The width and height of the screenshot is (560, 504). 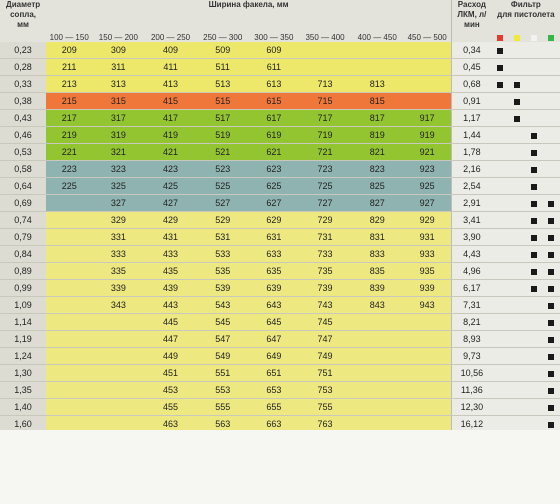 I want to click on nozzle-code-cell: 819, so click(x=377, y=135).